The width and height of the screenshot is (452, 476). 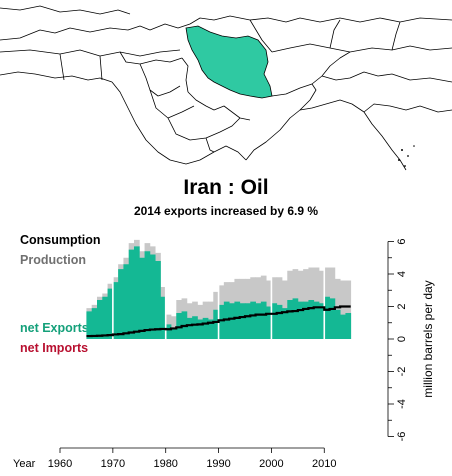 What do you see at coordinates (402, 437) in the screenshot?
I see `y-tick-label: -6` at bounding box center [402, 437].